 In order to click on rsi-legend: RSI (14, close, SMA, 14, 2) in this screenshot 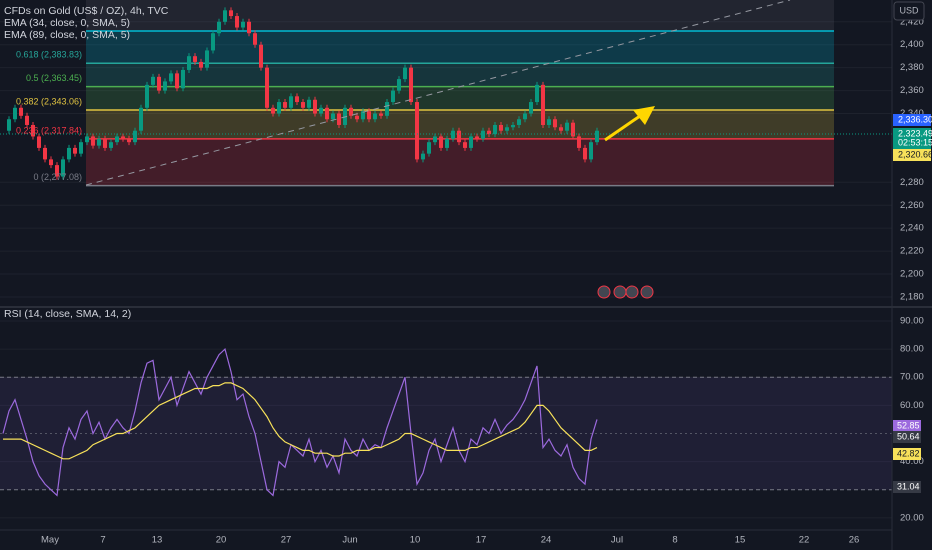, I will do `click(67, 314)`.